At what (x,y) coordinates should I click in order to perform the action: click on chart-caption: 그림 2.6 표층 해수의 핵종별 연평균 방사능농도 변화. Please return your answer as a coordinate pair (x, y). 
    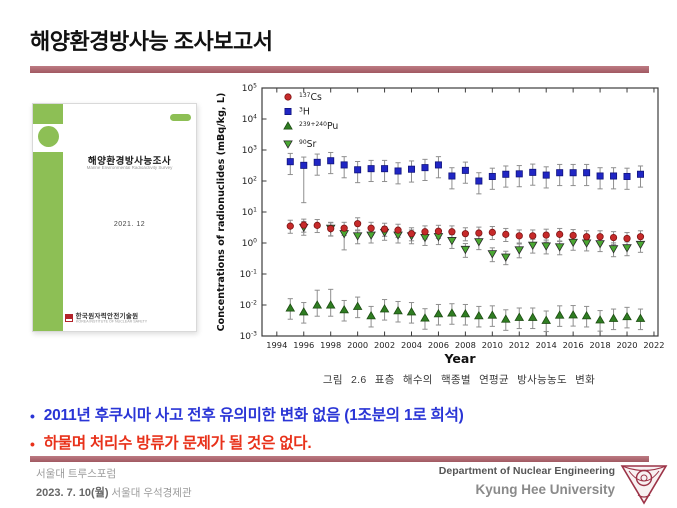
    Looking at the image, I should click on (459, 380).